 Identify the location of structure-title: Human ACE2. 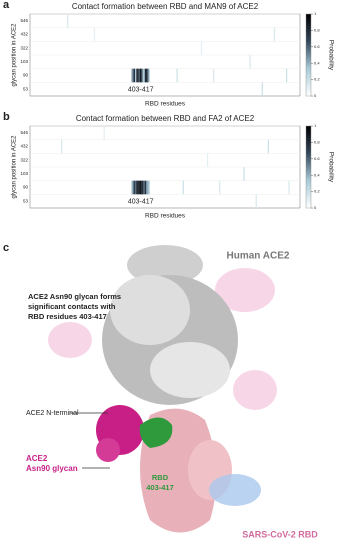
(258, 256).